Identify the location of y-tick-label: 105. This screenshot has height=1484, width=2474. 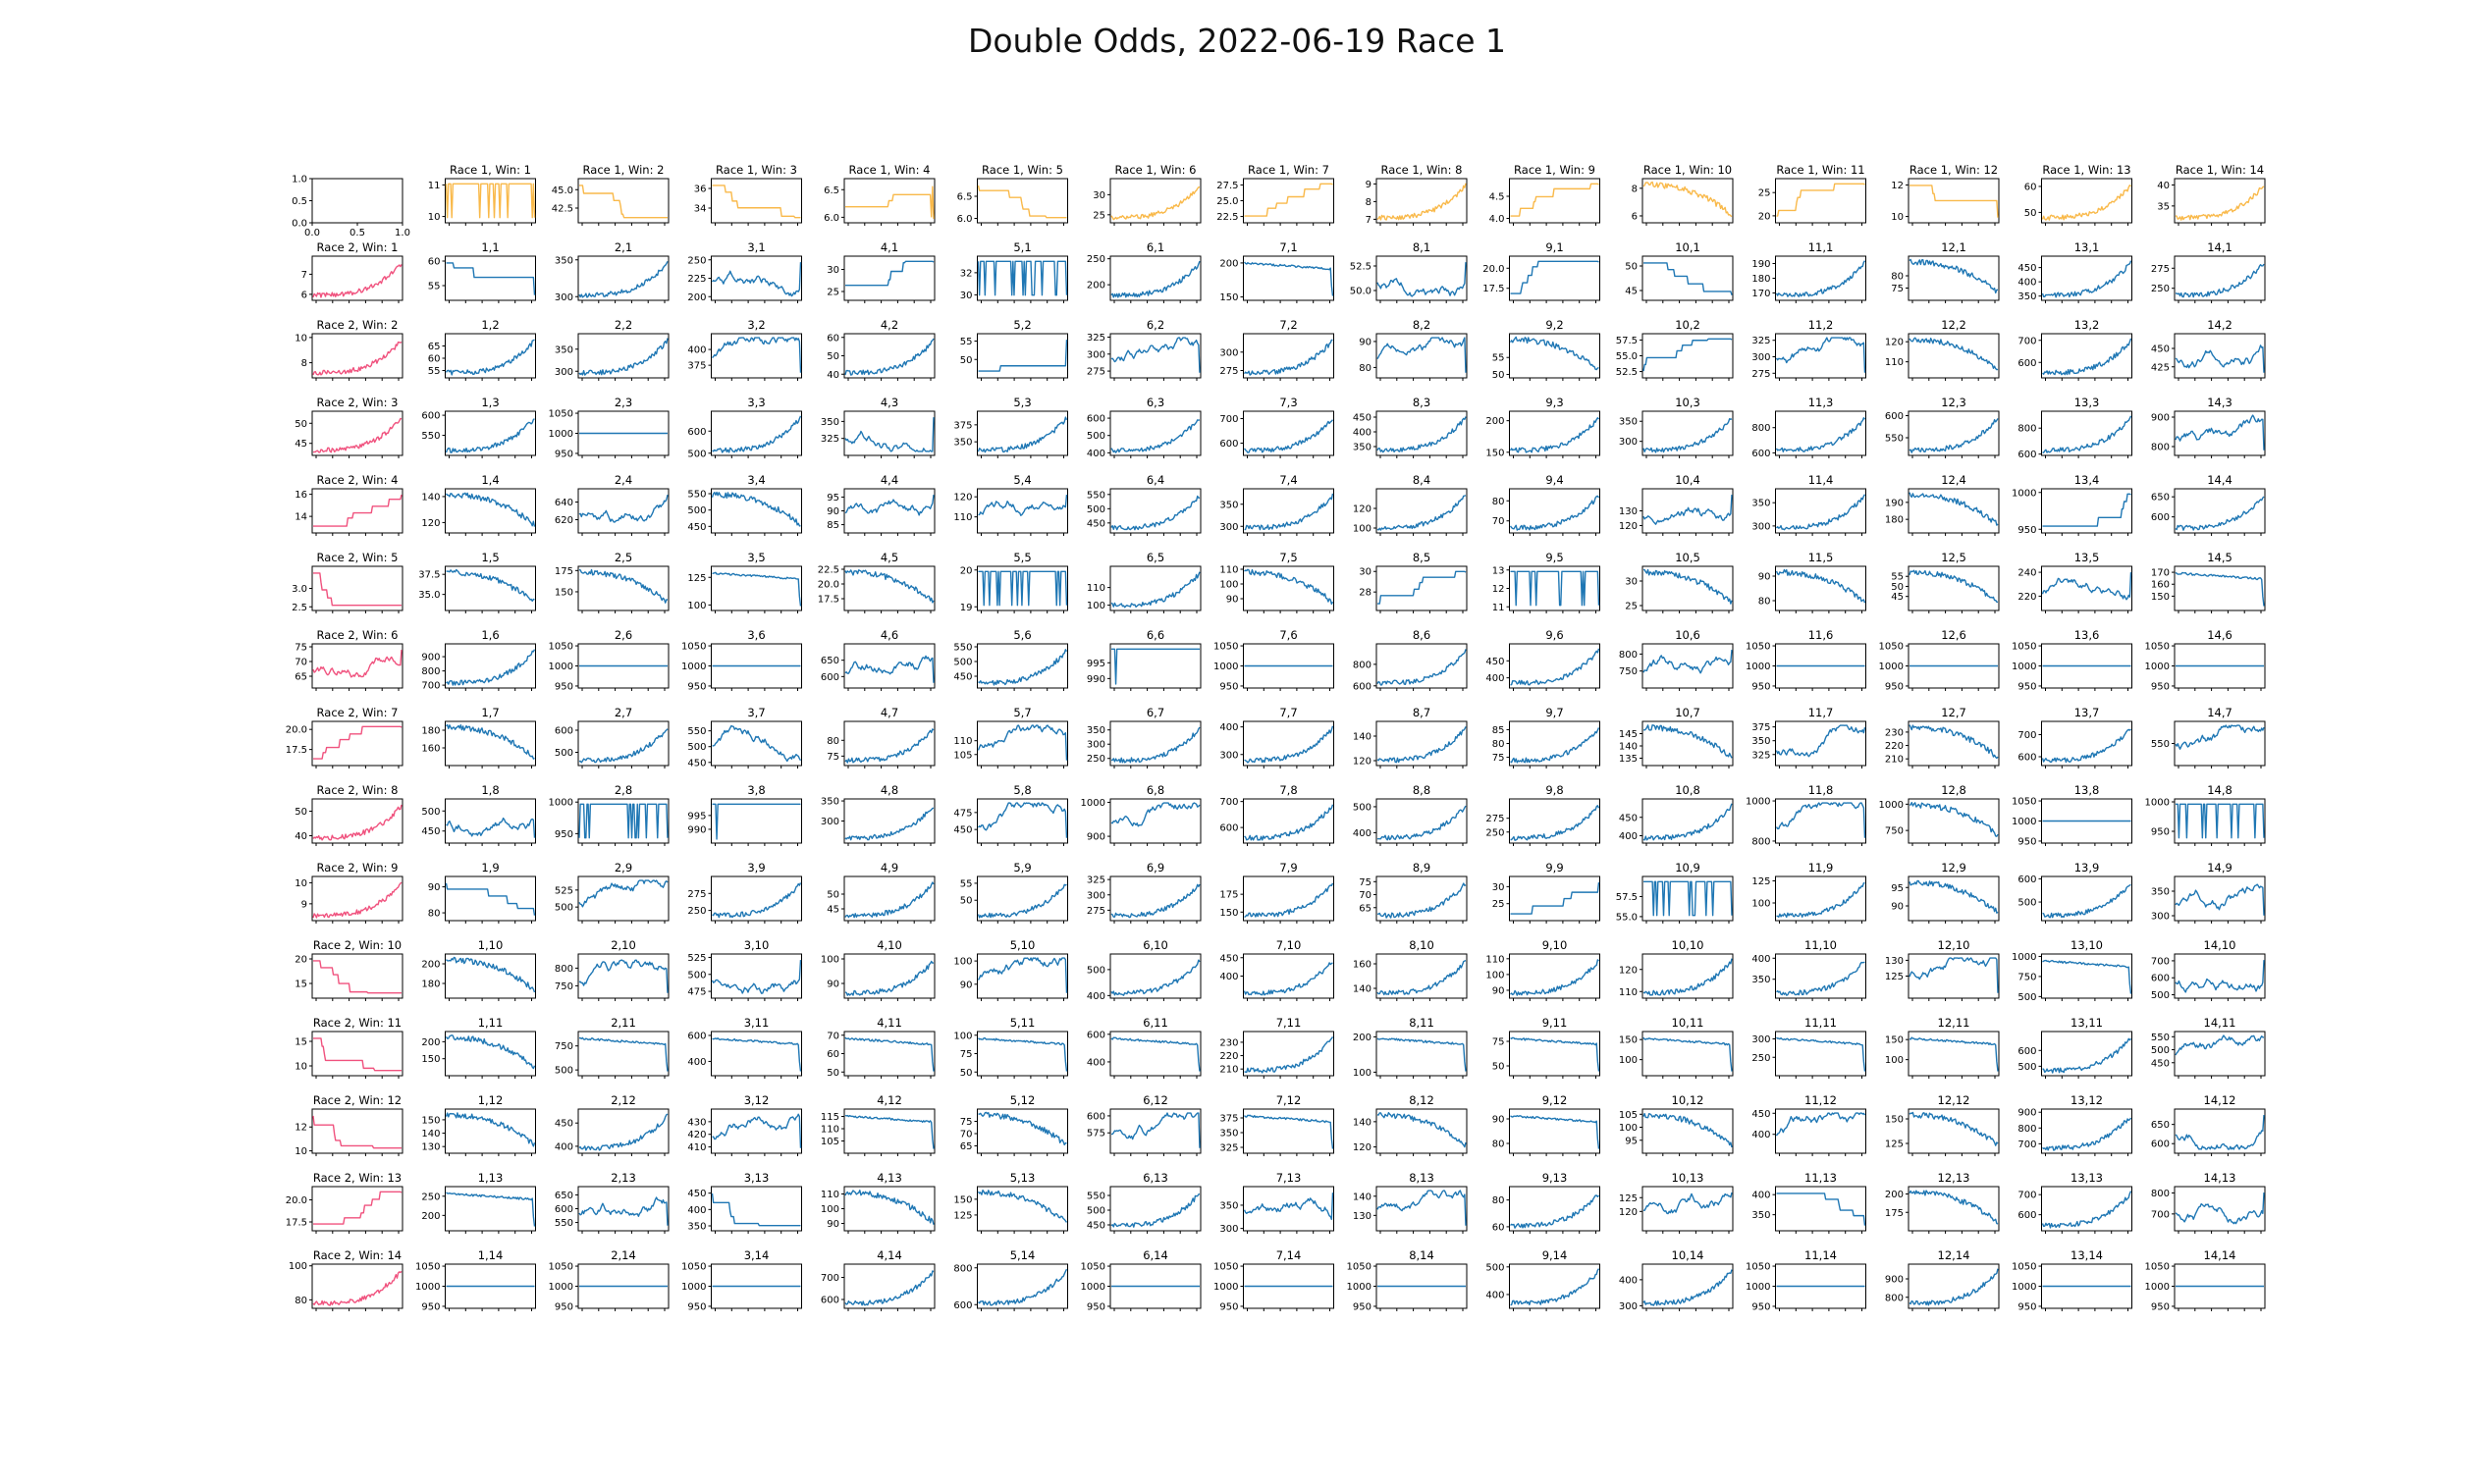
(962, 755).